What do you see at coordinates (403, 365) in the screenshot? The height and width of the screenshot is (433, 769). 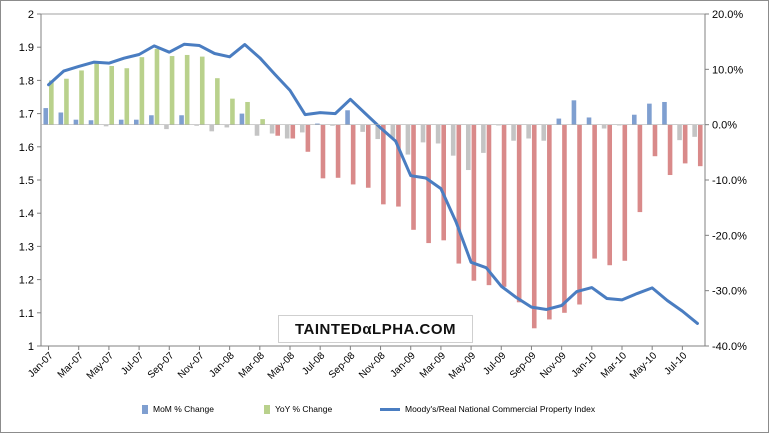 I see `x-tick-label: Jan-09` at bounding box center [403, 365].